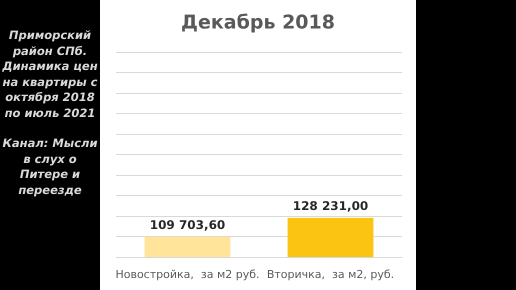 Image resolution: width=516 pixels, height=290 pixels. Describe the element at coordinates (187, 274) in the screenshot. I see `x-tick-label: Новостройка, за м2 руб.` at that location.